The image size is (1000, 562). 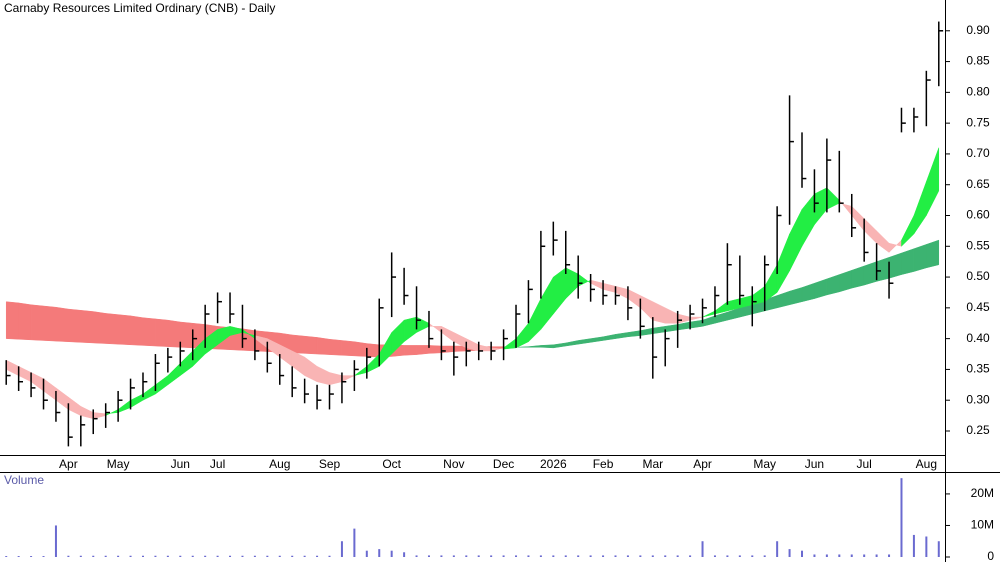 What do you see at coordinates (978, 153) in the screenshot?
I see `y-tick-label: 0.70` at bounding box center [978, 153].